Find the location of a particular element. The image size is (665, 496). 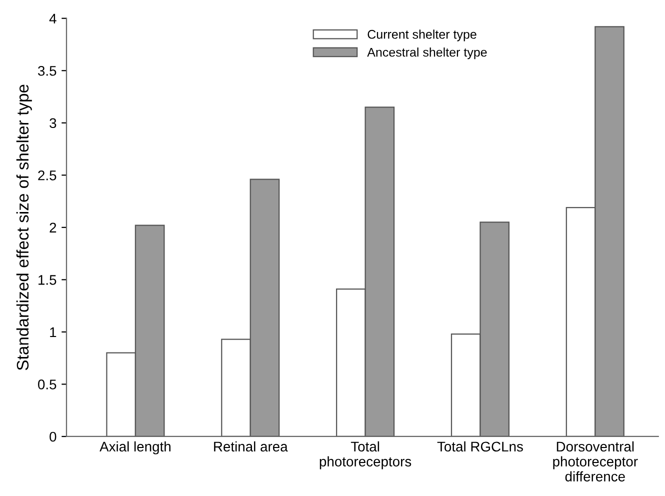

y-tick-label: 1 is located at coordinates (53, 332).